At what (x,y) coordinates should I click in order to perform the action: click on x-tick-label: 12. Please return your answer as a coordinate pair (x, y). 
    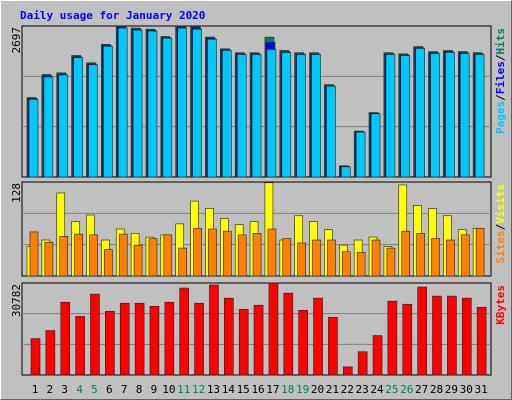
    Looking at the image, I should click on (198, 389).